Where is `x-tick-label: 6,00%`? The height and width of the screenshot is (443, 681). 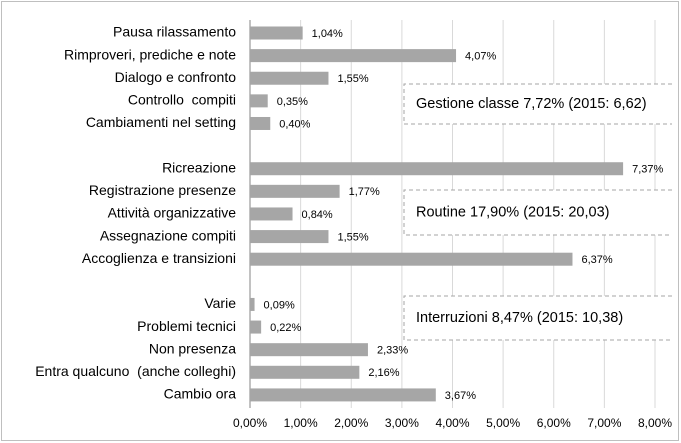
x-tick-label: 6,00% is located at coordinates (554, 423).